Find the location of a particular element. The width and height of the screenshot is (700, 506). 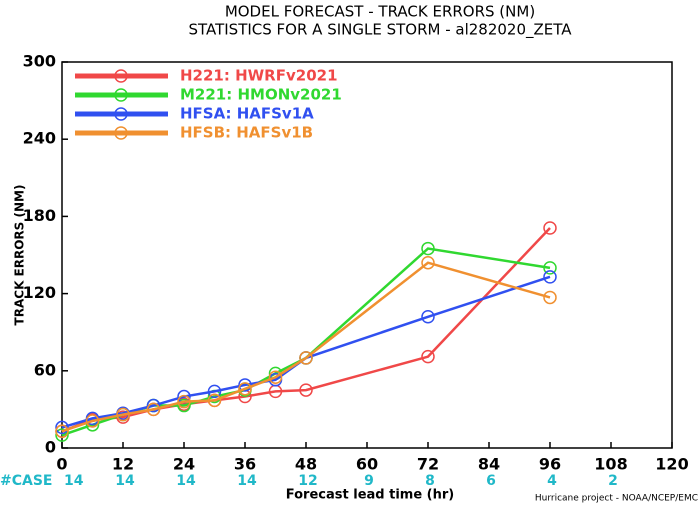

x-tick-label: 12 is located at coordinates (123, 464).